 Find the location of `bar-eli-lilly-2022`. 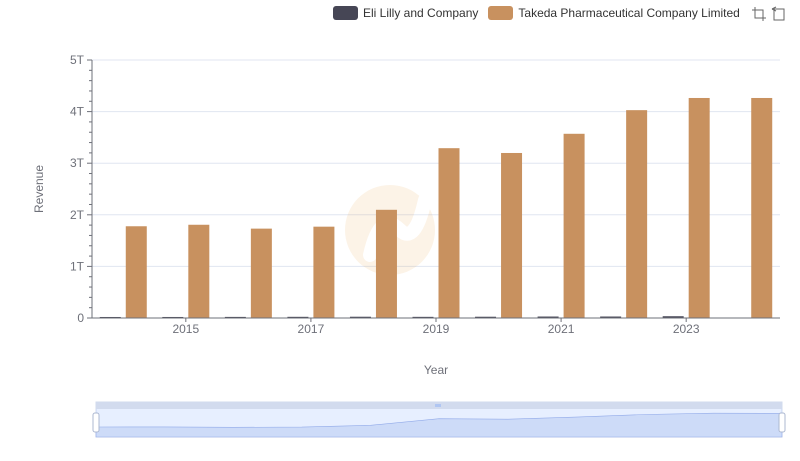

bar-eli-lilly-2022 is located at coordinates (611, 317).